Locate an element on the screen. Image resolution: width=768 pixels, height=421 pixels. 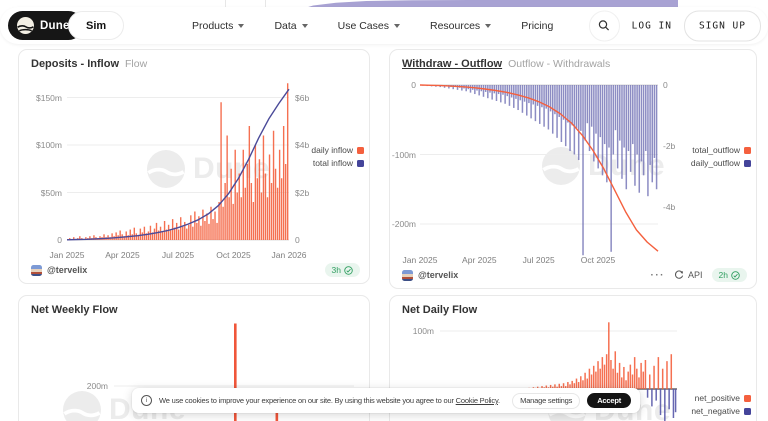
nav-item-resources: Resources is located at coordinates (461, 26).